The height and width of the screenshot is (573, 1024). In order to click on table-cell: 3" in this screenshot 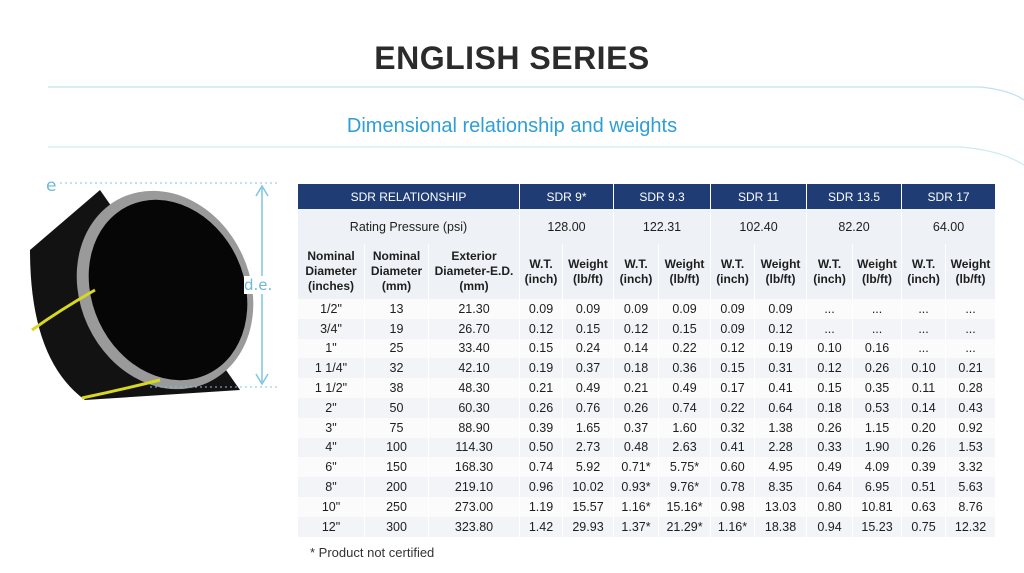, I will do `click(331, 427)`.